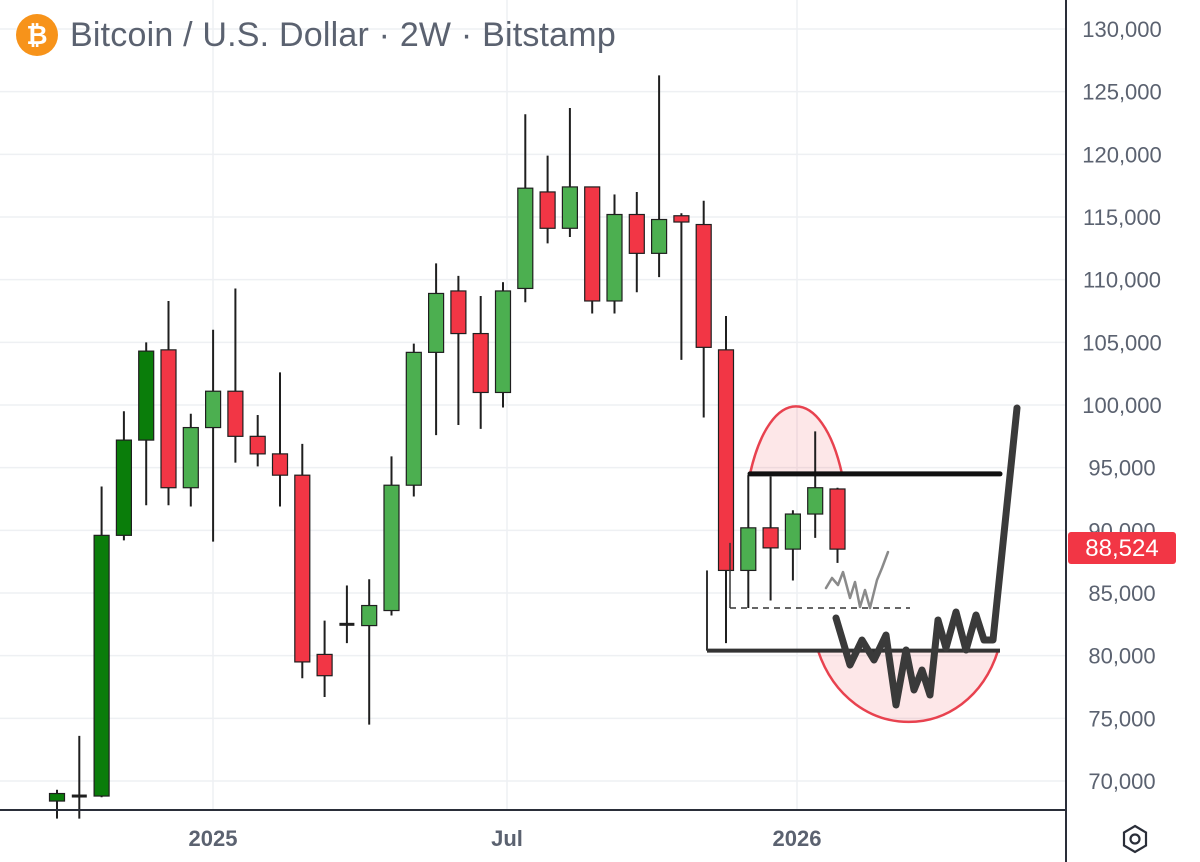 The width and height of the screenshot is (1200, 862). I want to click on drawing-layer-front, so click(863, 556).